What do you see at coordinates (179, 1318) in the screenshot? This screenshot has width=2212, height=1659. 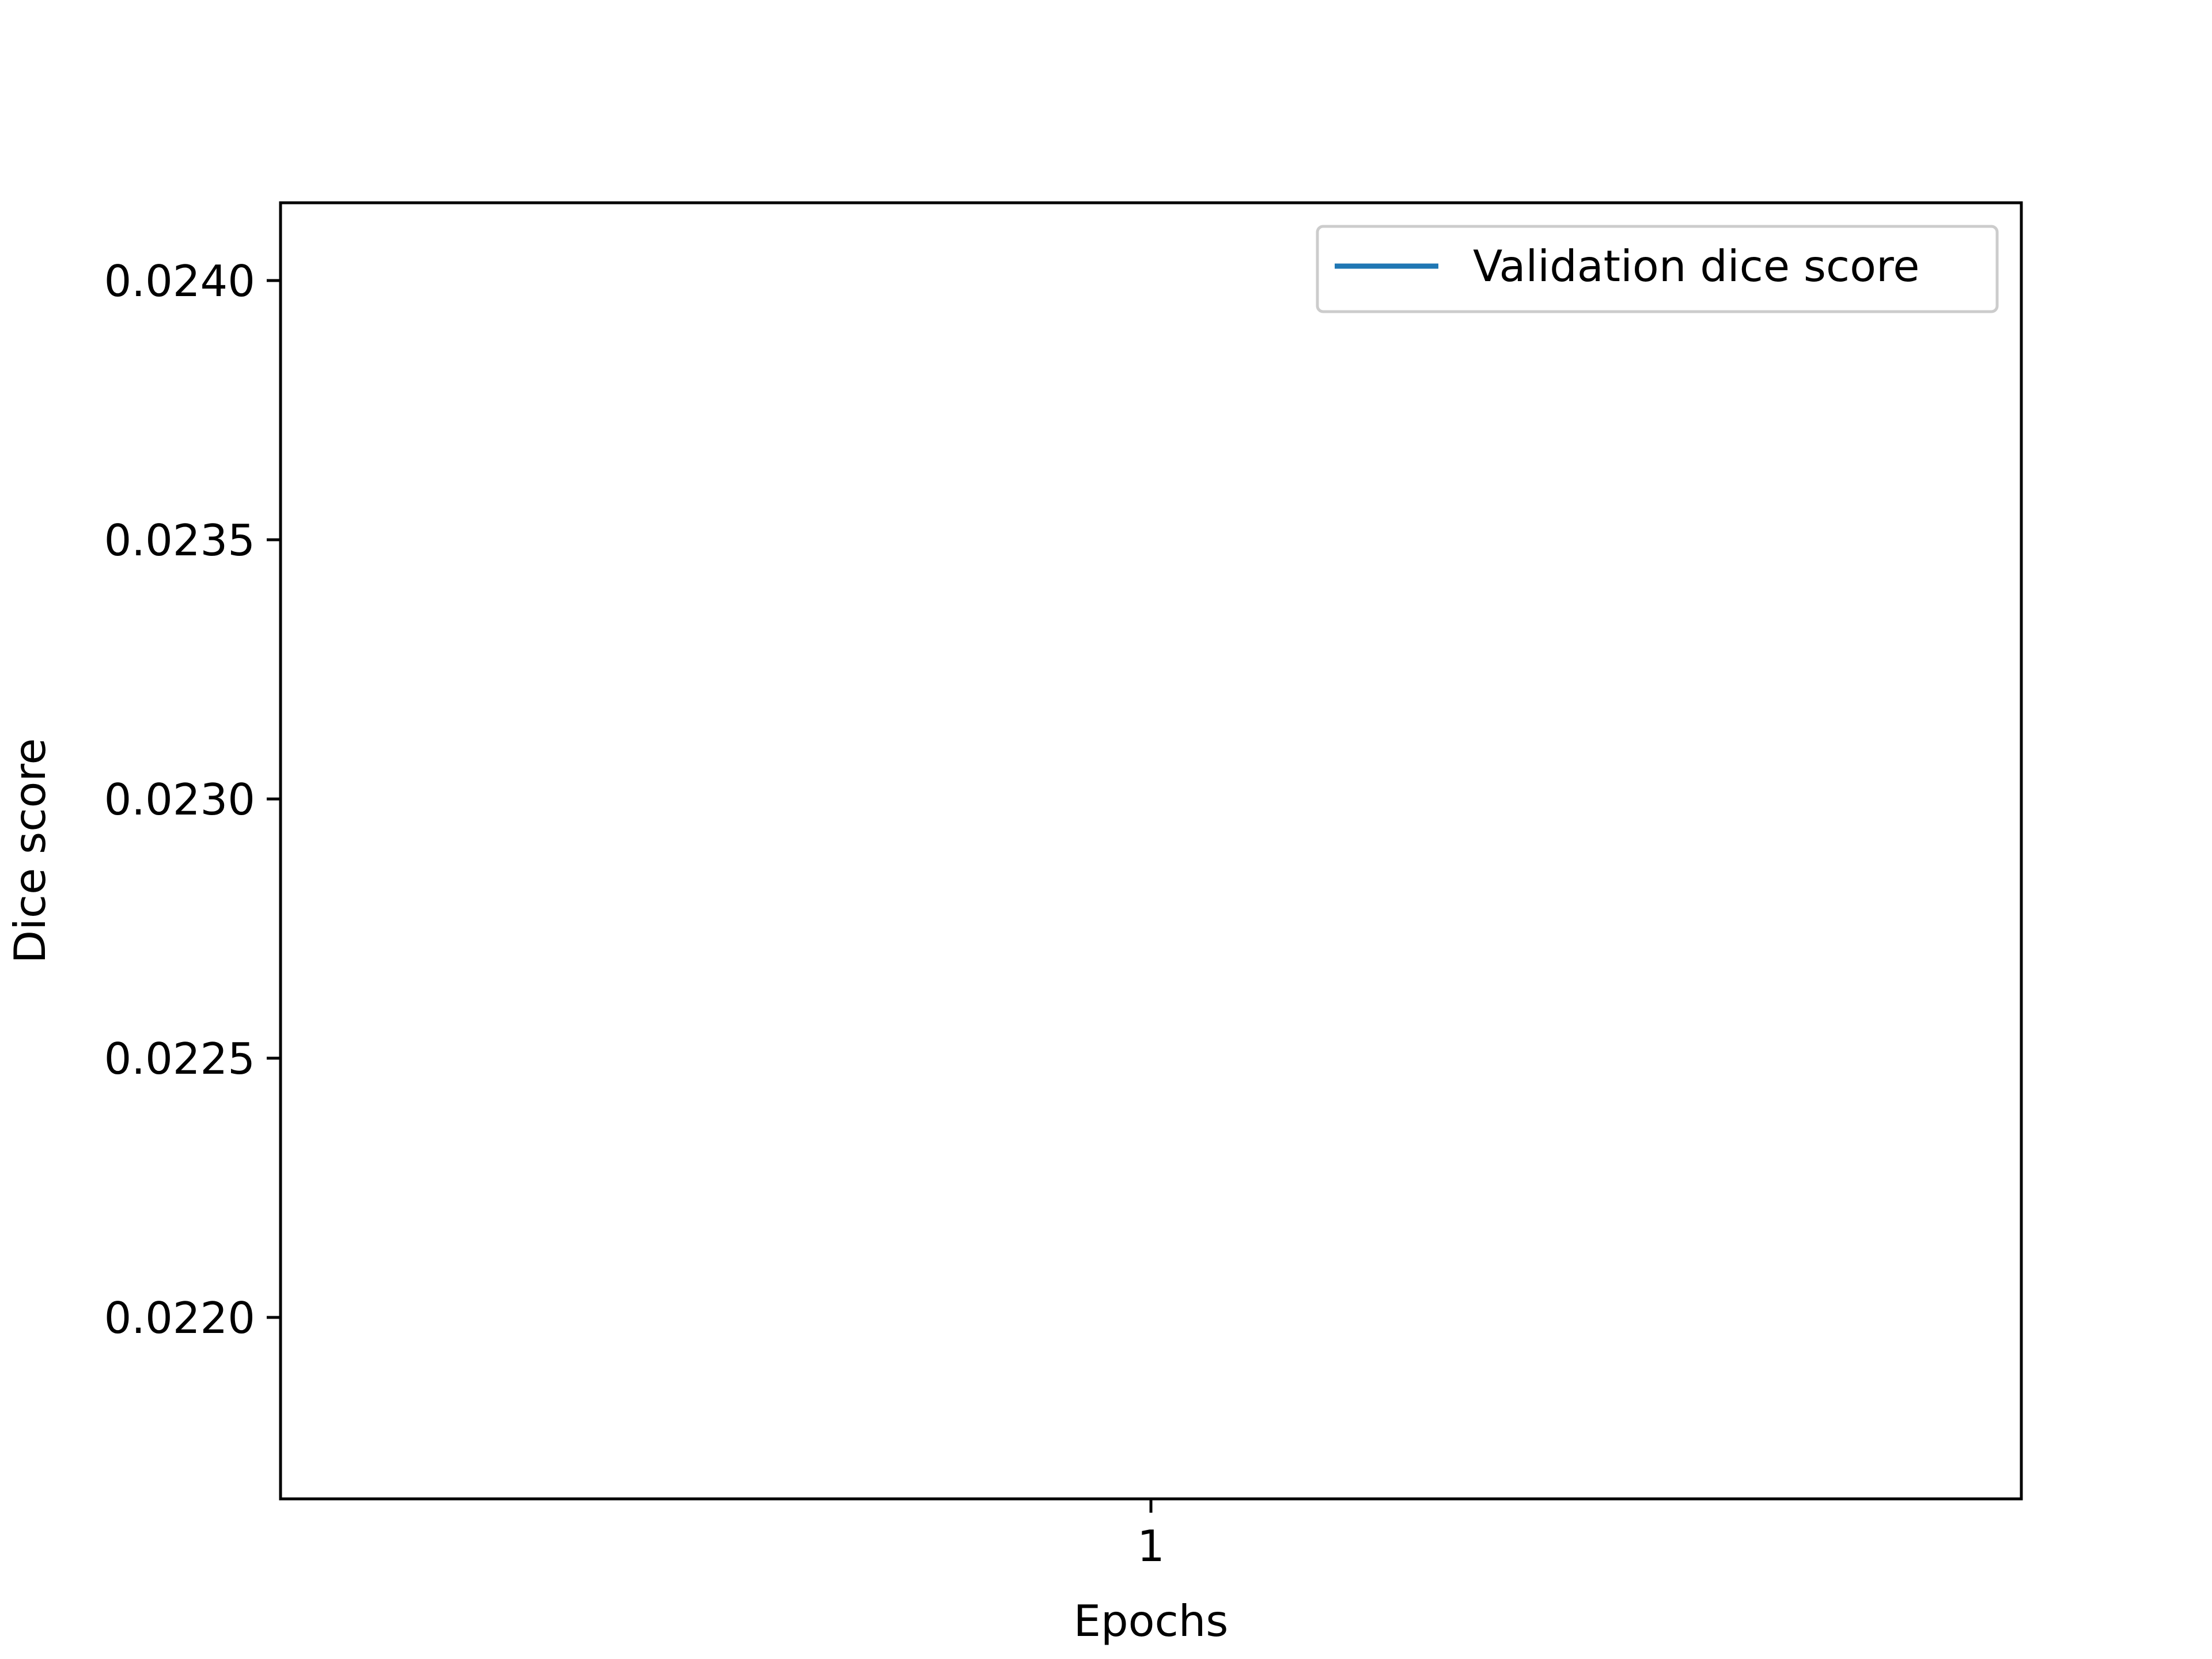 I see `y-tick-label: 0.0220` at bounding box center [179, 1318].